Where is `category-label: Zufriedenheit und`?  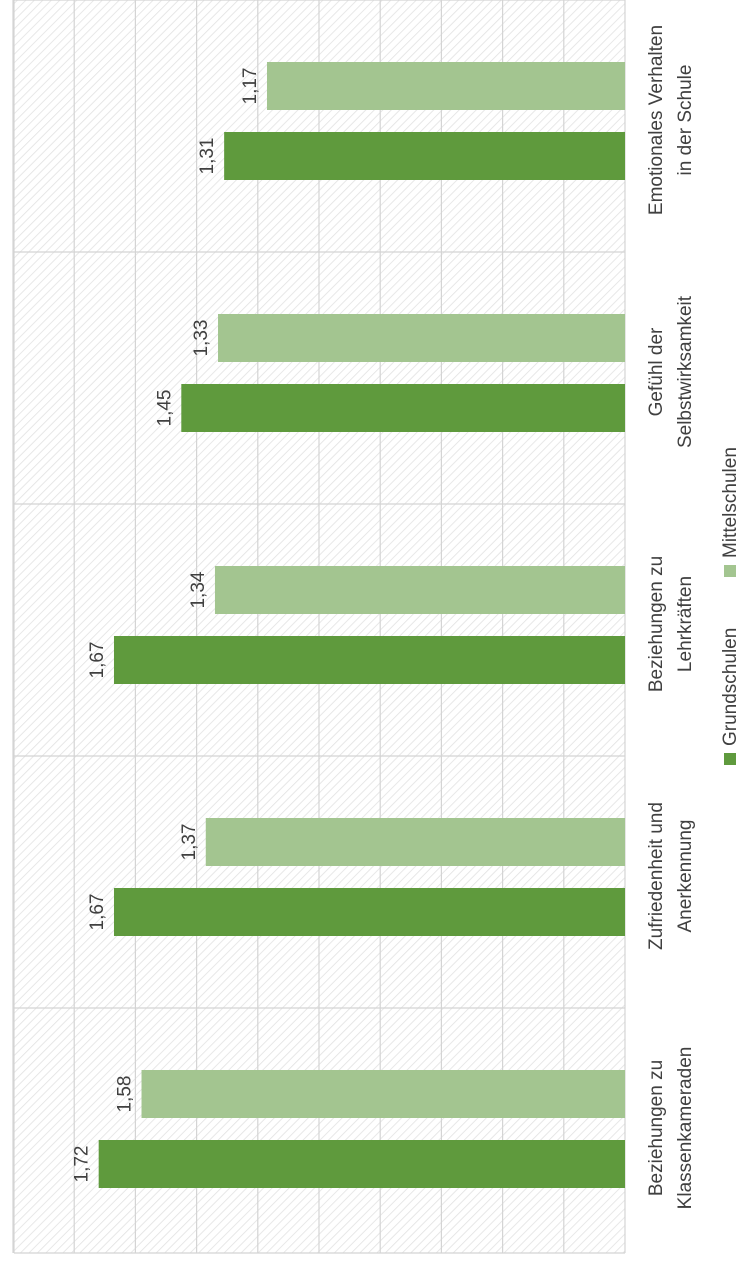 category-label: Zufriedenheit und is located at coordinates (656, 876).